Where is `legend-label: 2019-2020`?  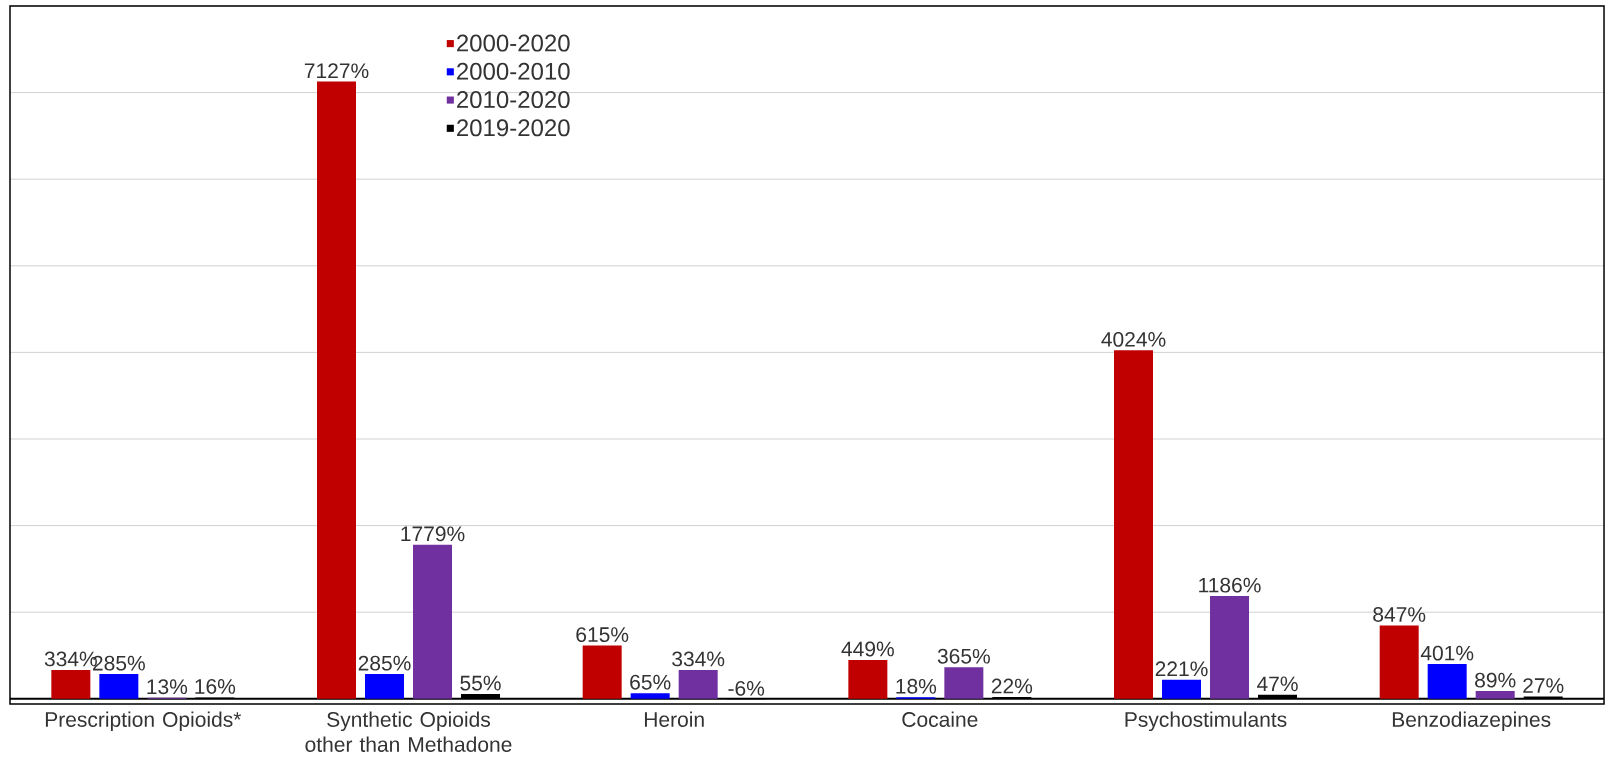 legend-label: 2019-2020 is located at coordinates (513, 128).